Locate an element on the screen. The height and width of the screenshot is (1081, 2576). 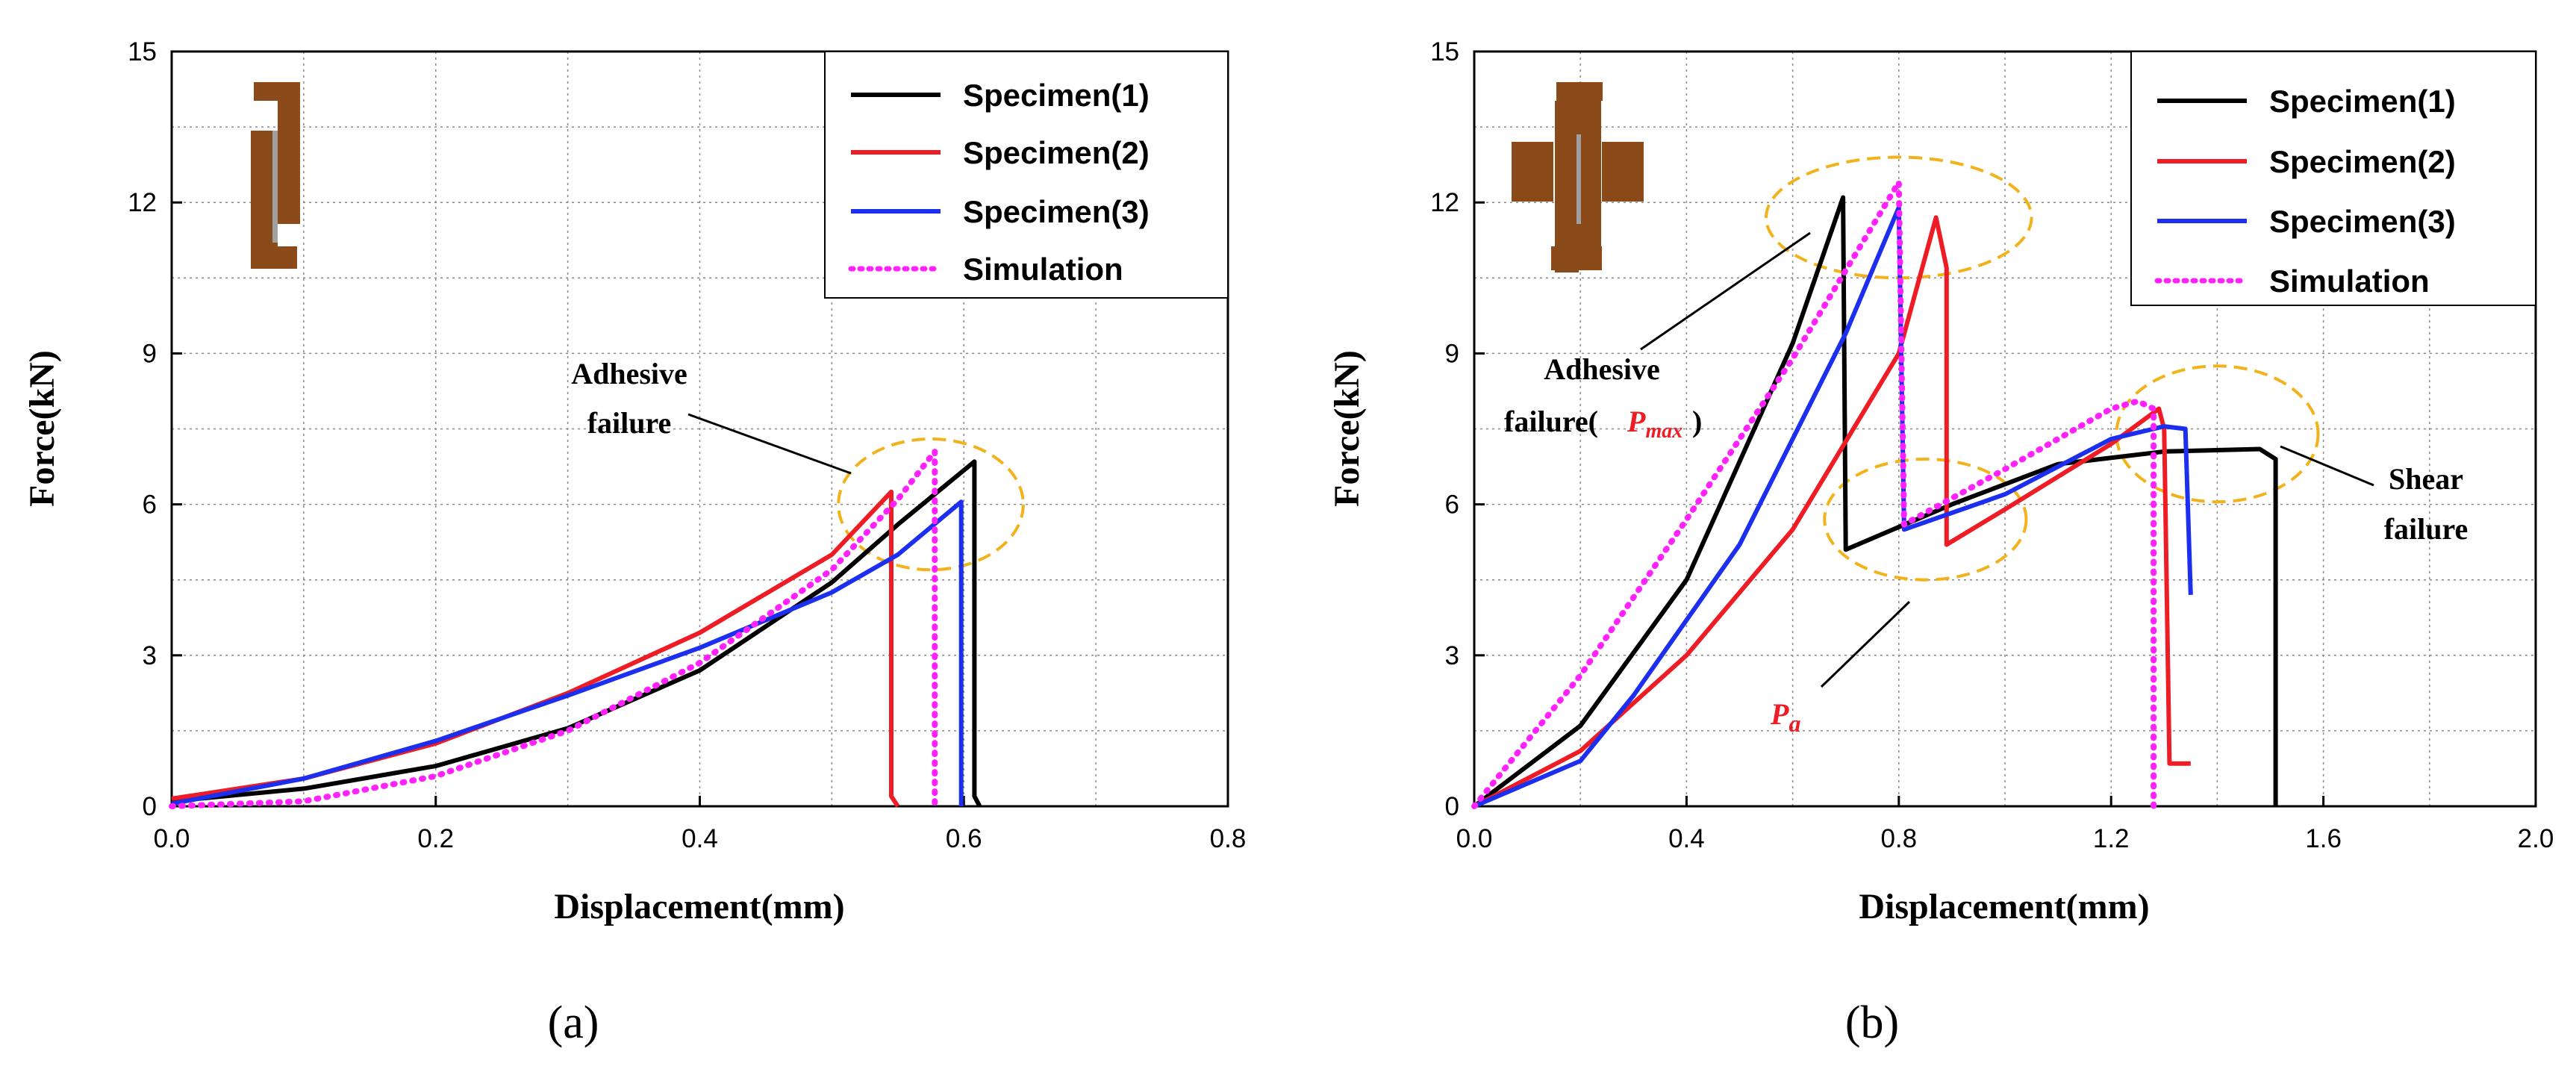
annotation-pa-symbol: Pa is located at coordinates (1785, 717).